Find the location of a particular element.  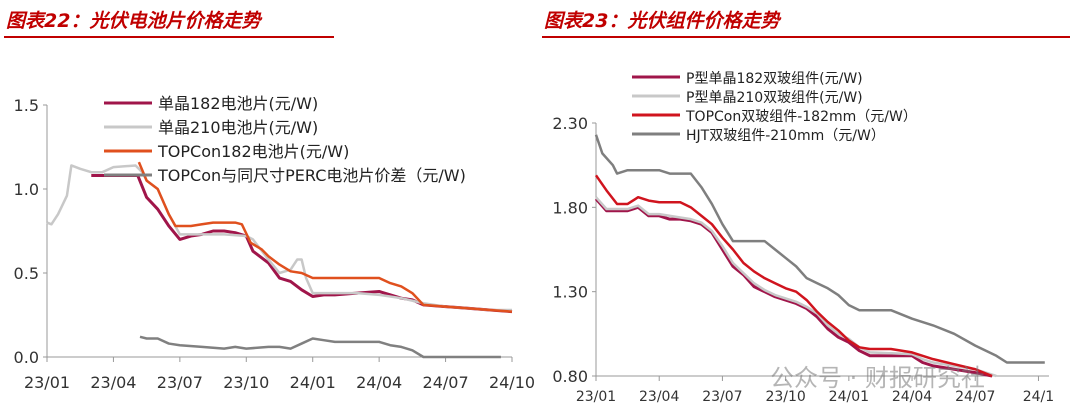

y-tick-label: 0.80 is located at coordinates (570, 376).